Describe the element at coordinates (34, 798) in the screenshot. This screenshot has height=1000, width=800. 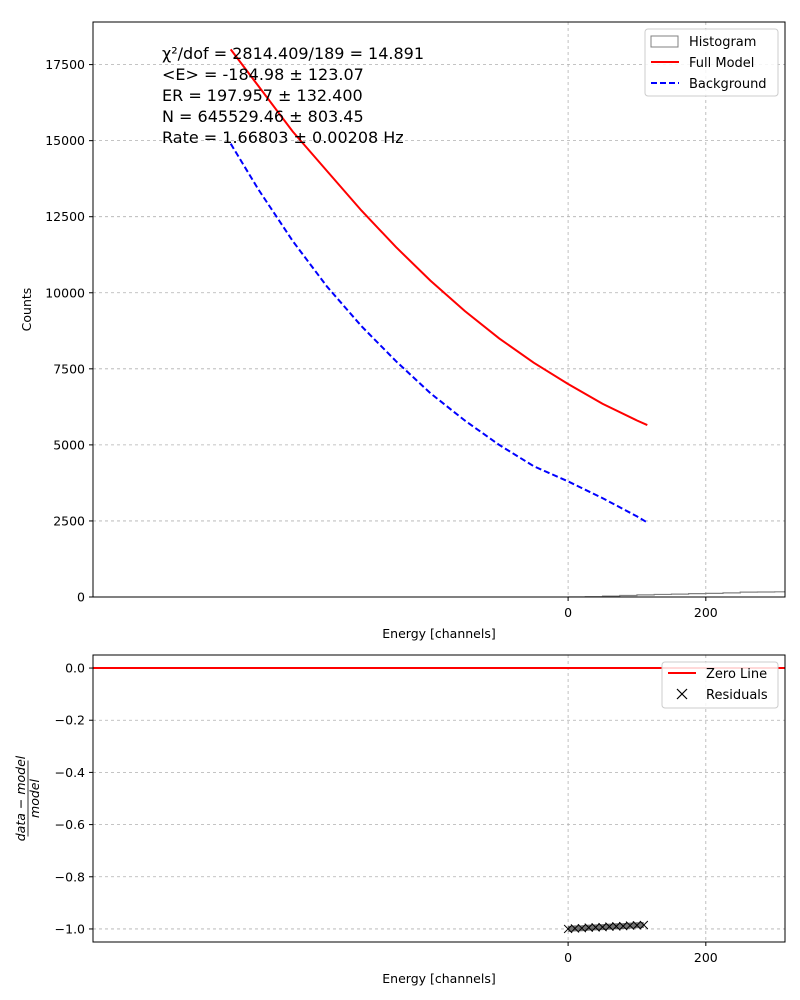
I see `y-axis-label-denominator: model` at that location.